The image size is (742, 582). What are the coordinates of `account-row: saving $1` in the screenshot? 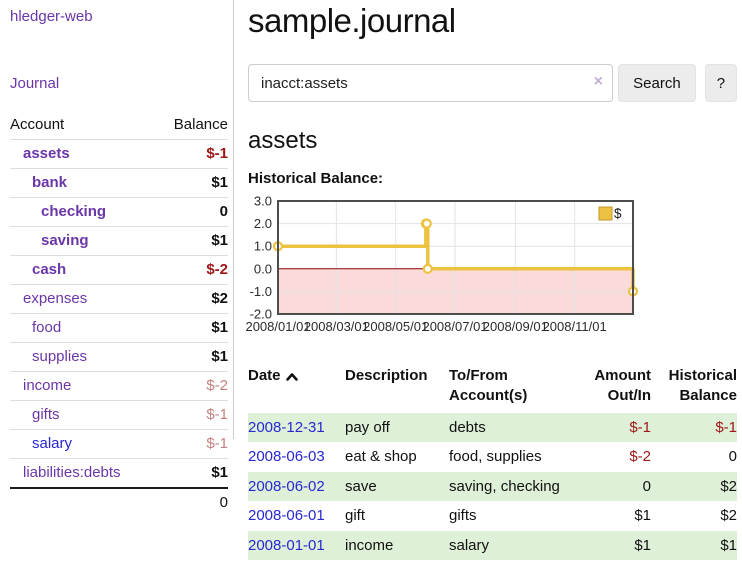 It's located at (119, 241).